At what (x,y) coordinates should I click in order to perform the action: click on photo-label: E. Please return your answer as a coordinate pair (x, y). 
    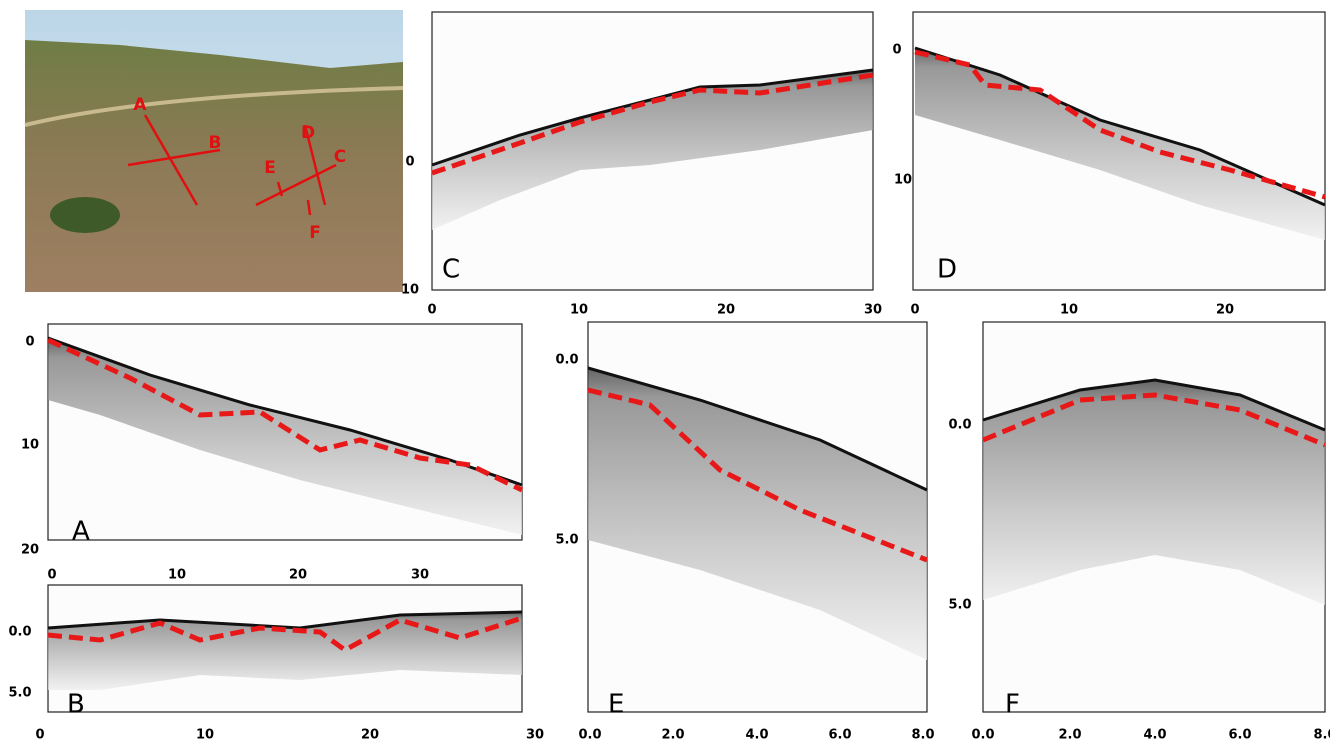
    Looking at the image, I should click on (270, 168).